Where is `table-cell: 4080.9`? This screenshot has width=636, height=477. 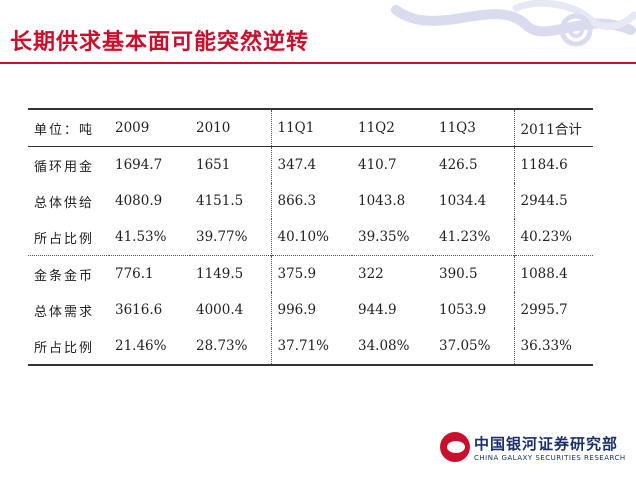 table-cell: 4080.9 is located at coordinates (139, 201).